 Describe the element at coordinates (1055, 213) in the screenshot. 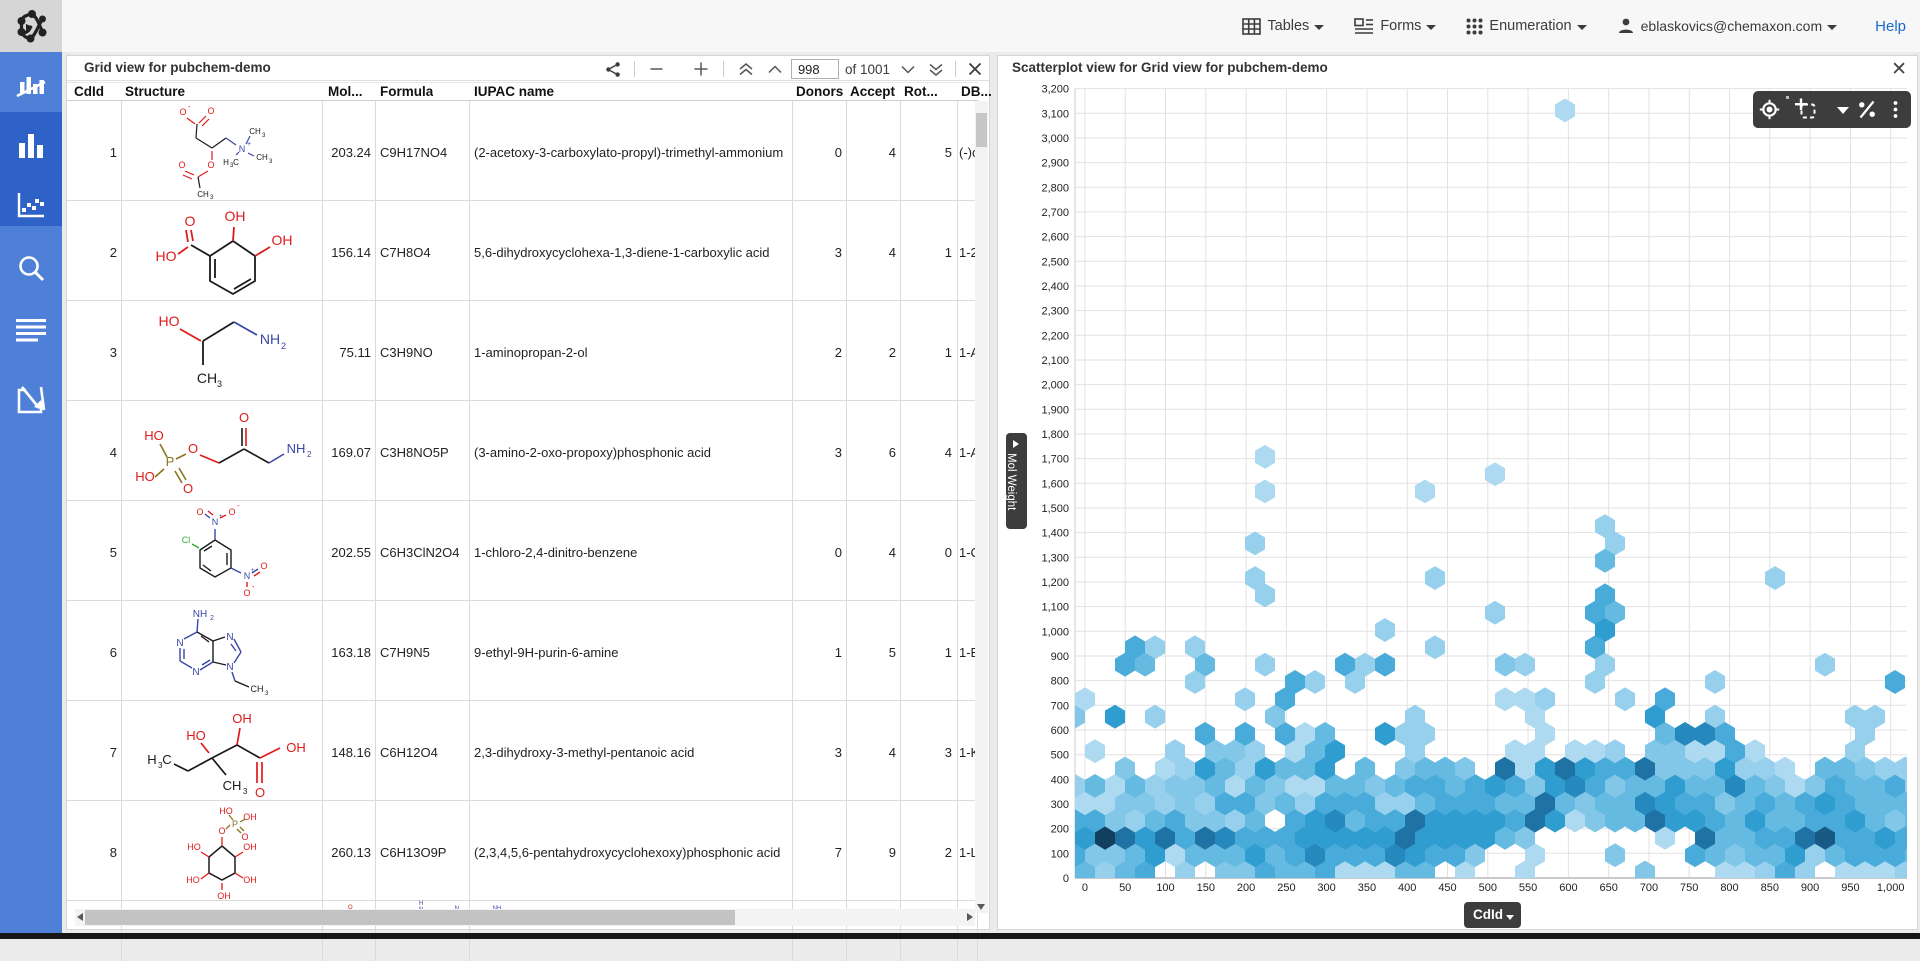

I see `svg-text: 2,700` at that location.